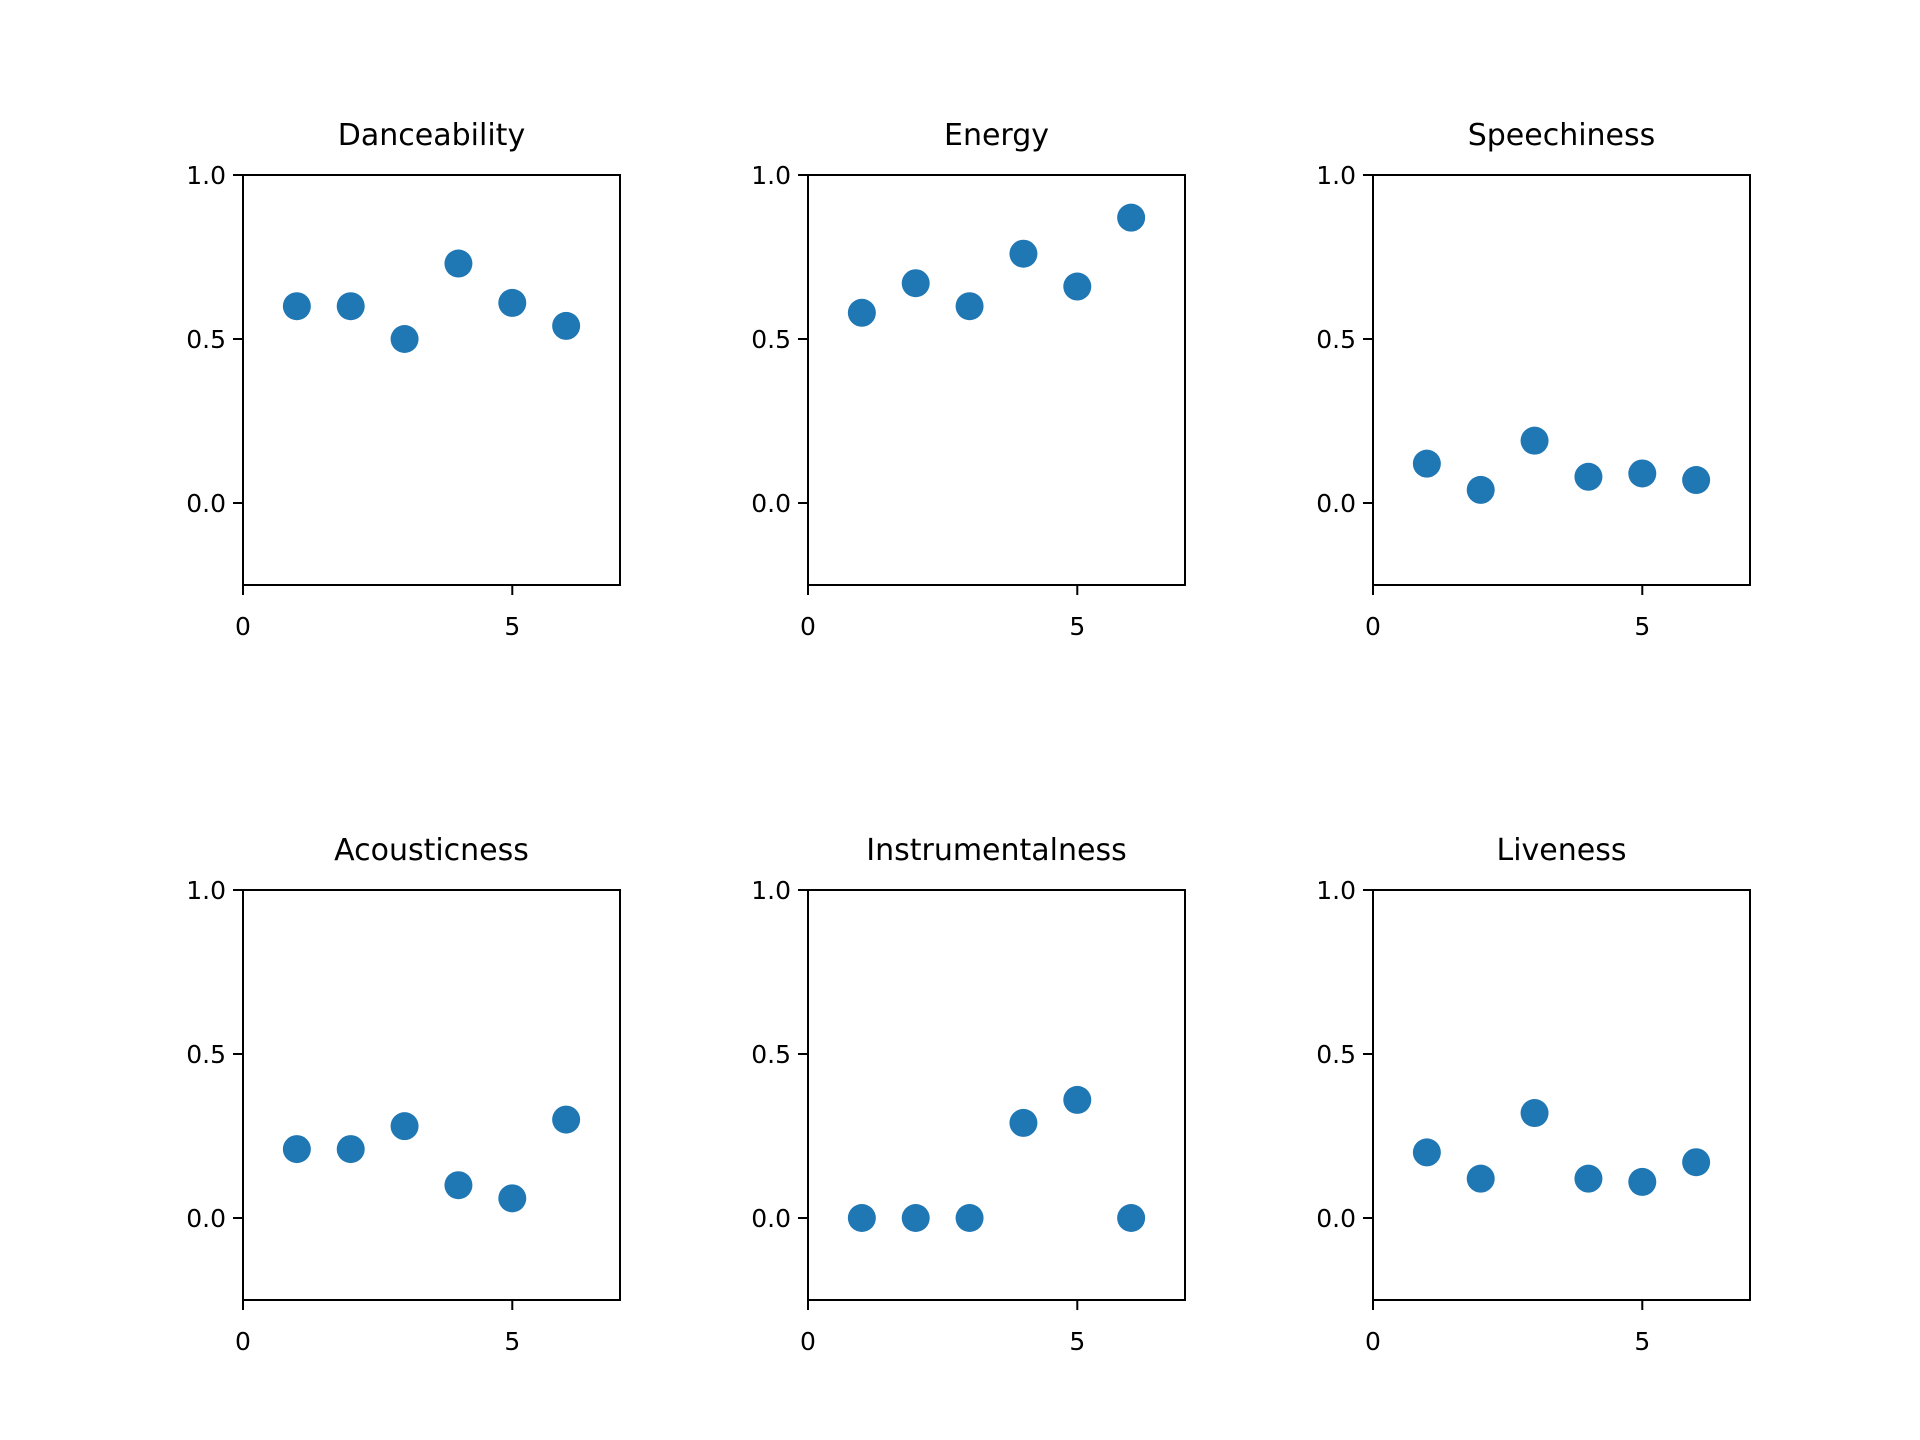  I want to click on subplot-speechiness: Speechiness 0.0 0.5 1.0 0 5, so click(1533, 379).